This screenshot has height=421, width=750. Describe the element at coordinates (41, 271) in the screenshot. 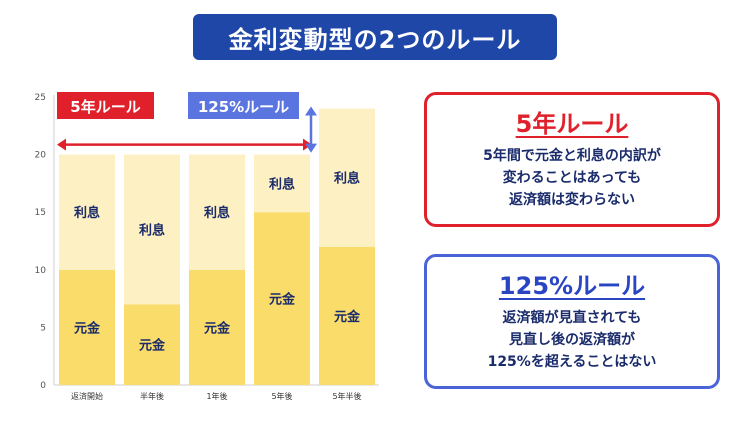

I see `y-tick-label: 10` at that location.